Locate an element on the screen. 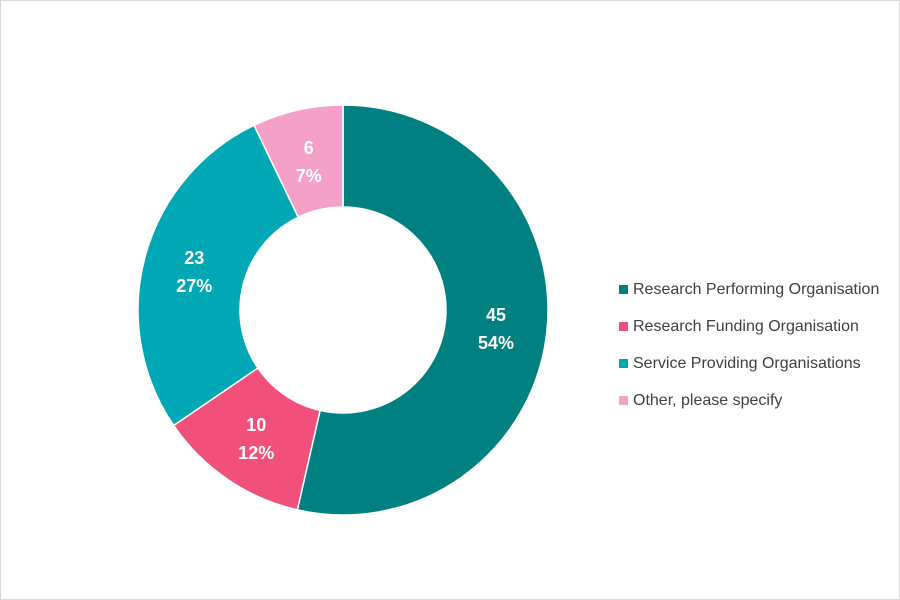  legend-item-4: Other, please specify is located at coordinates (749, 400).